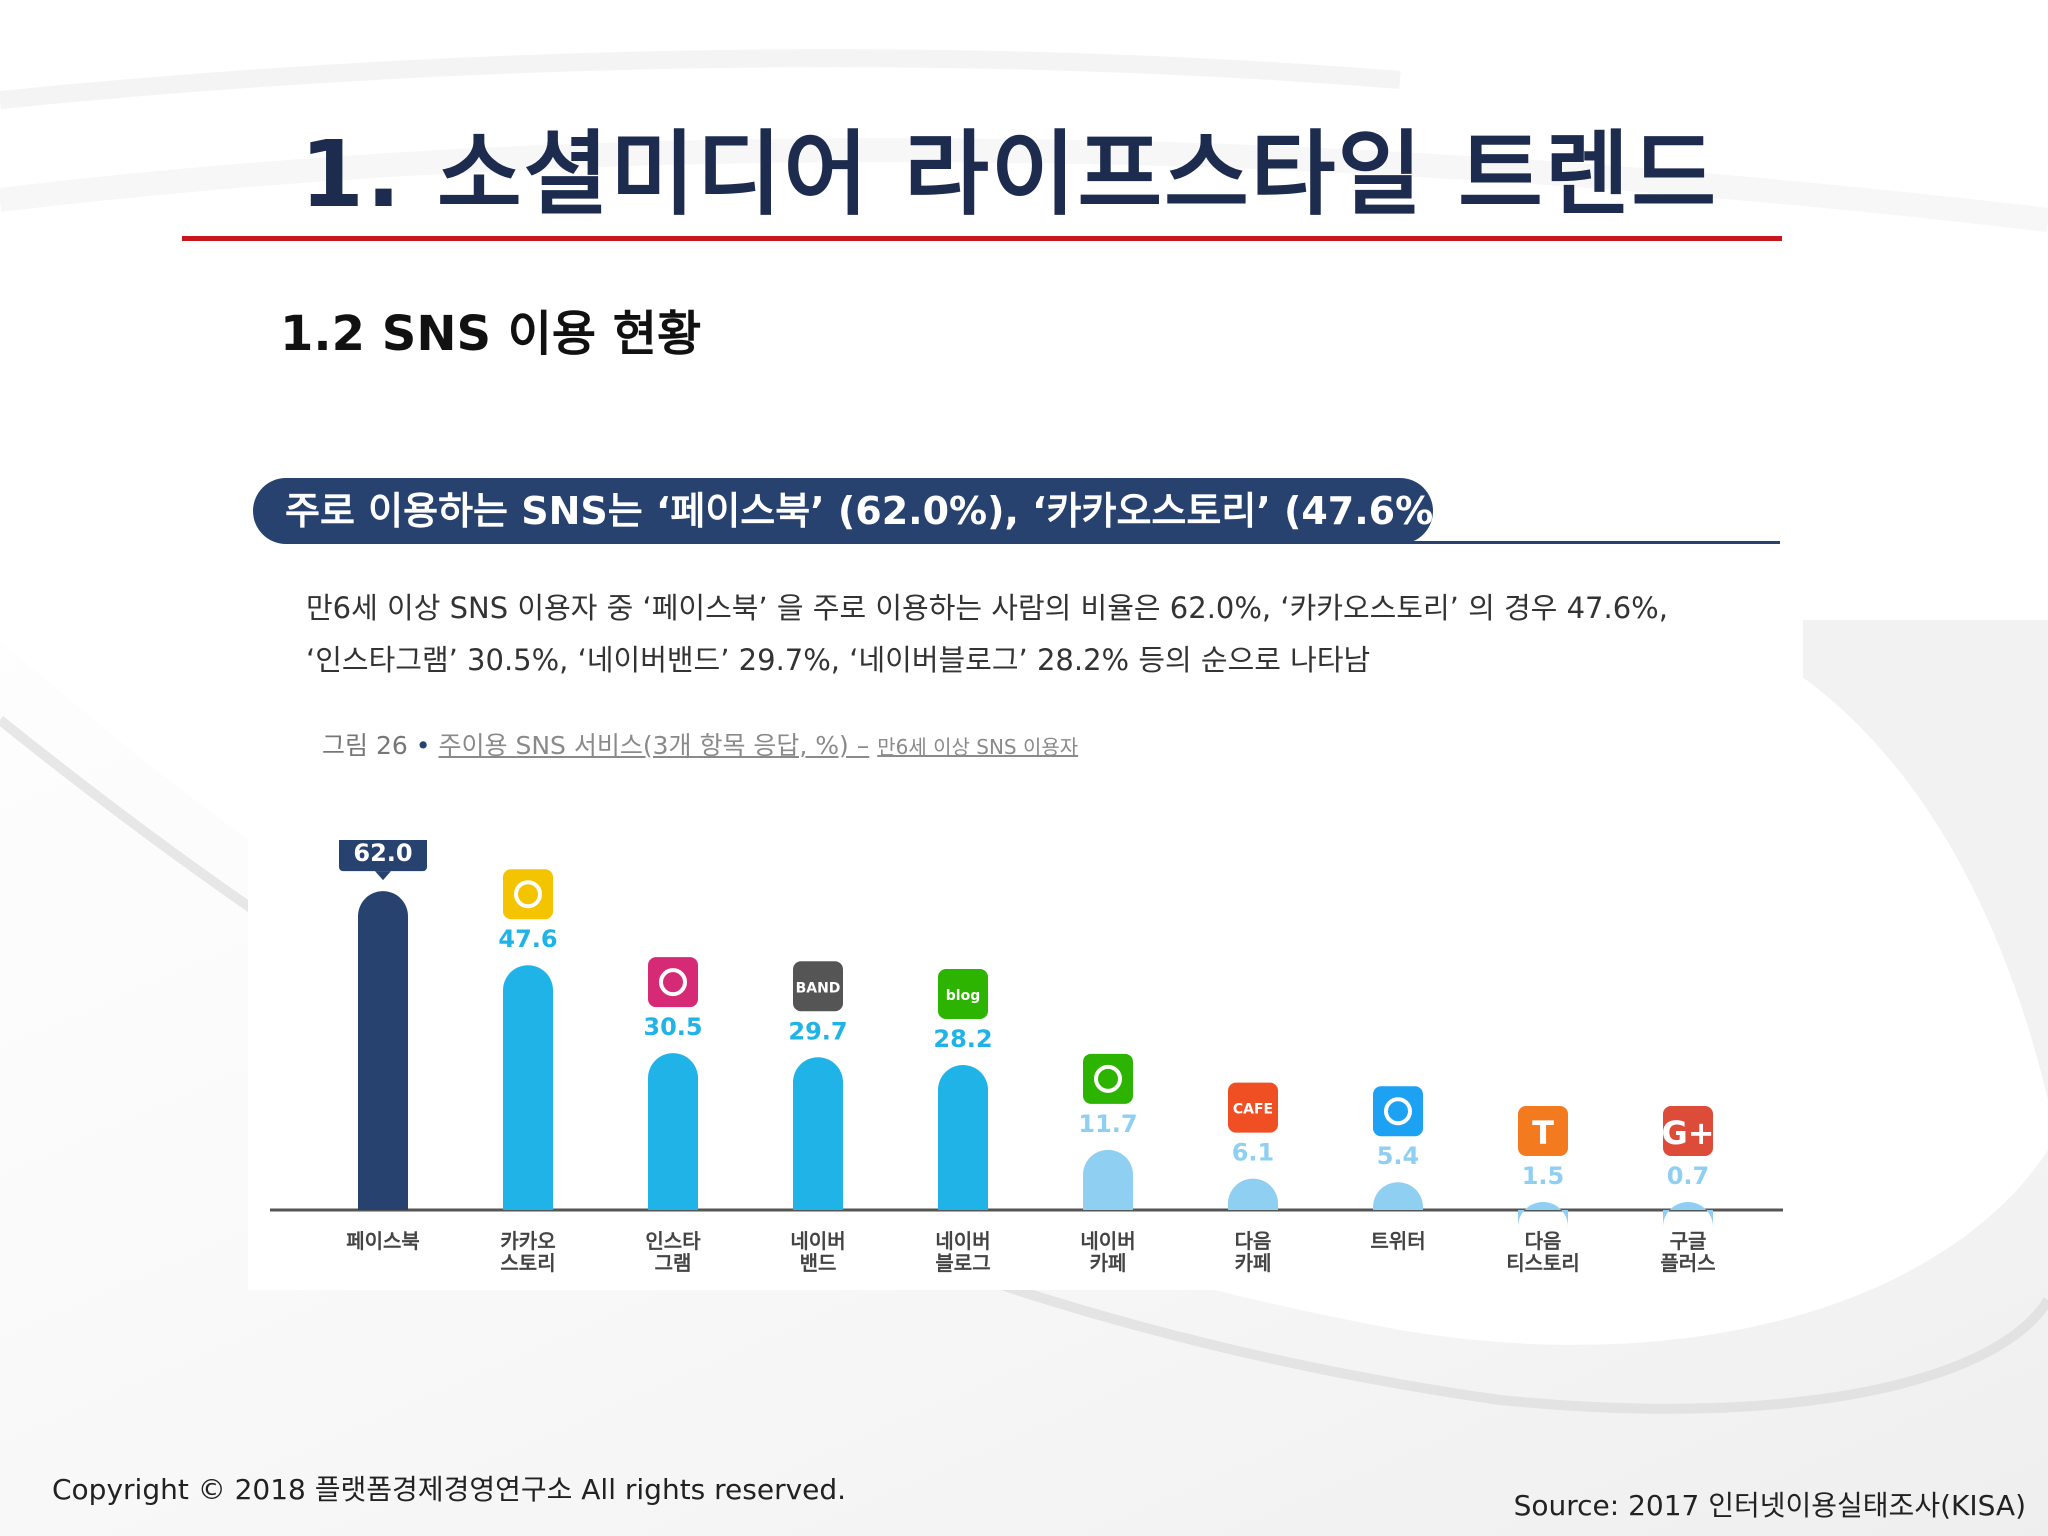  What do you see at coordinates (962, 1039) in the screenshot?
I see `value-label: 28.2` at bounding box center [962, 1039].